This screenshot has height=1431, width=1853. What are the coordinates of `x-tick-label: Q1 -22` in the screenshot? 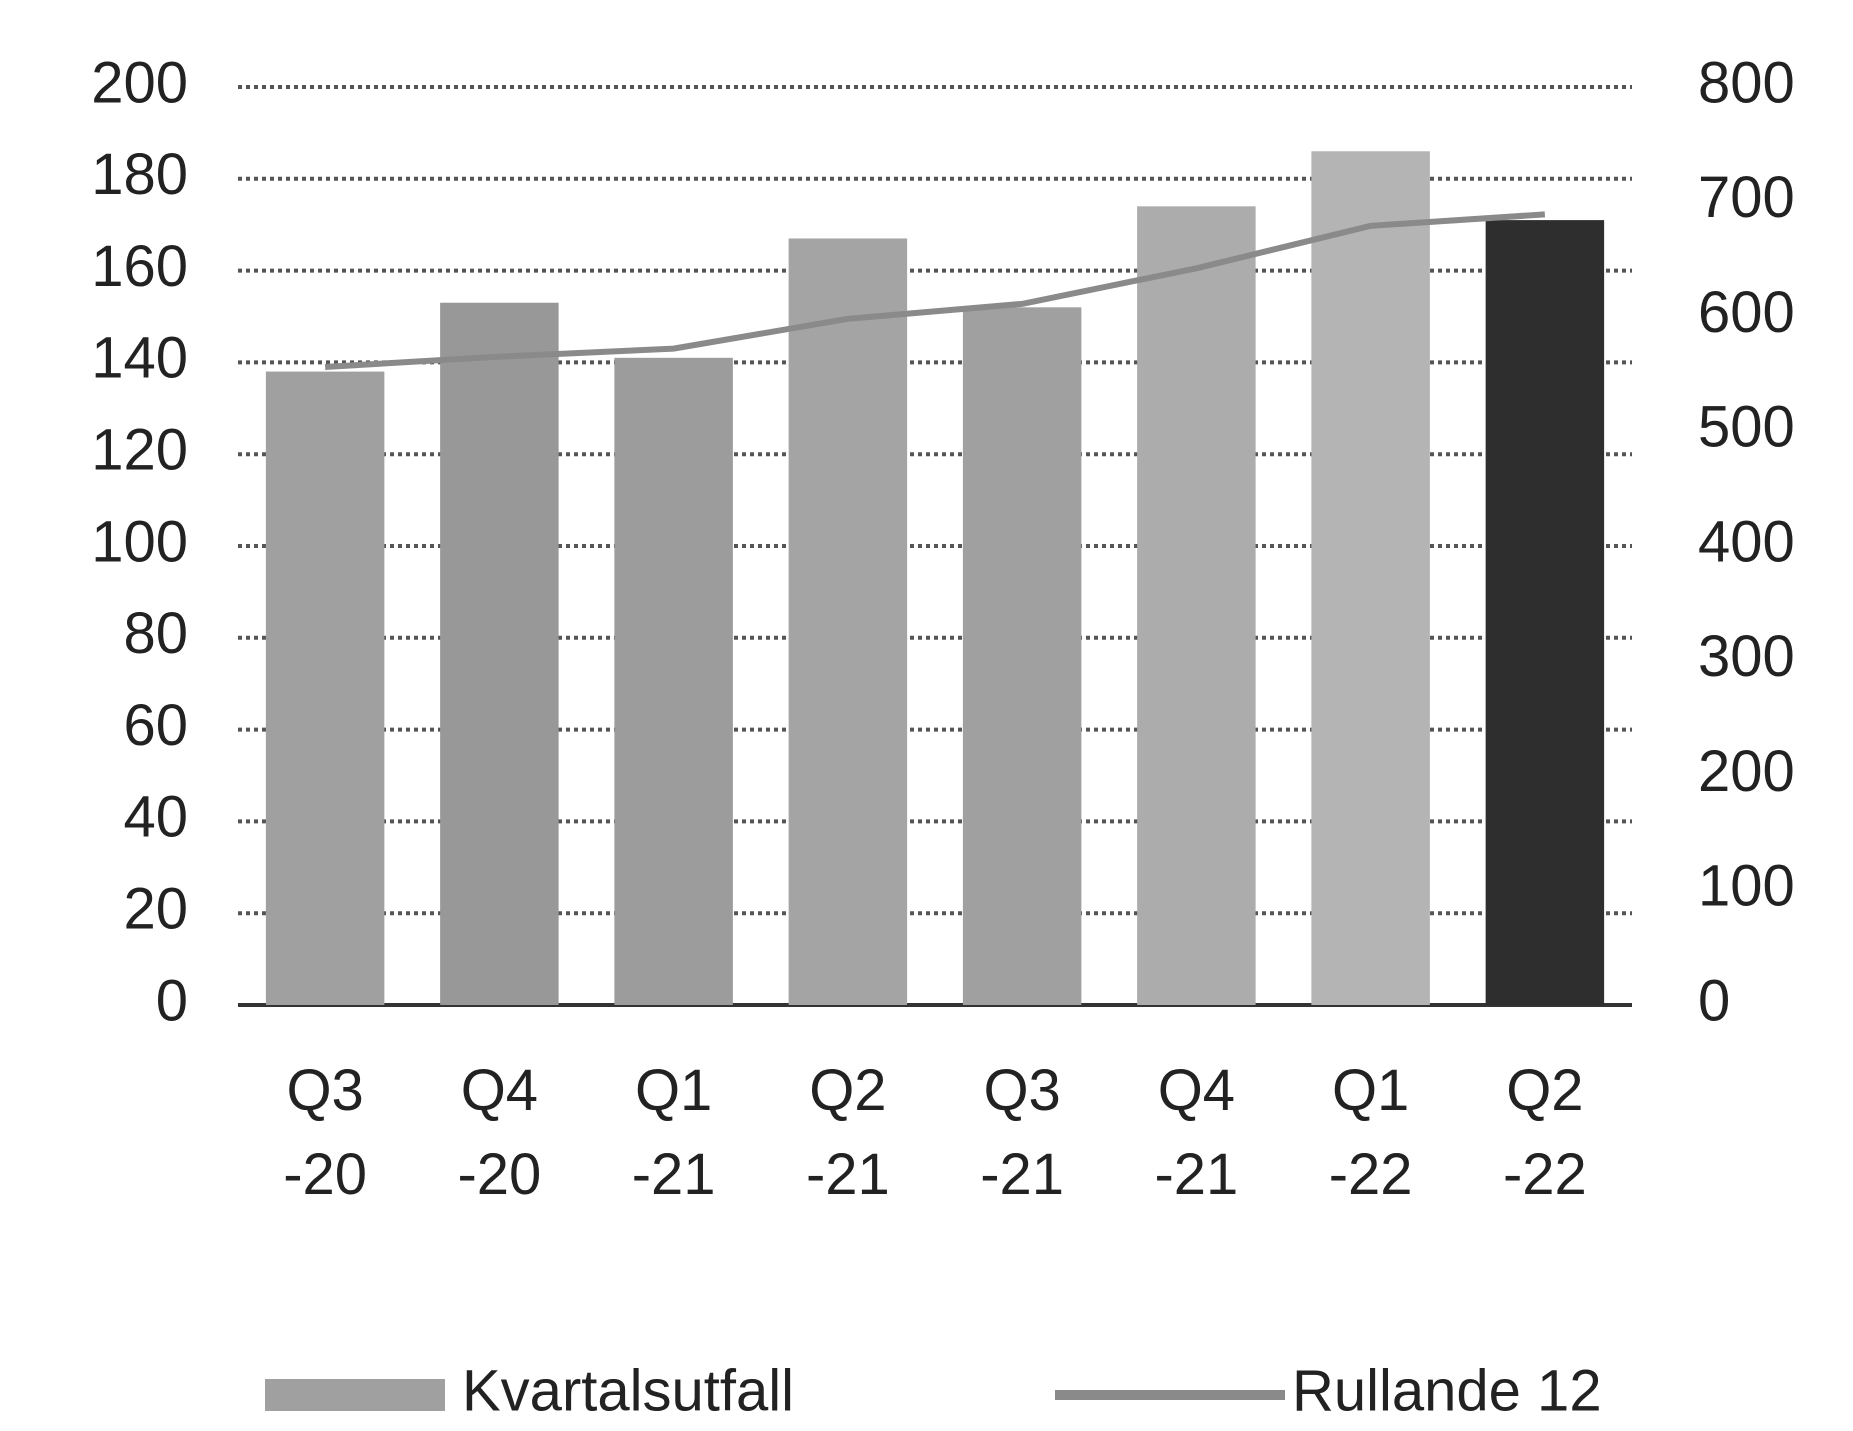 It's located at (1371, 1132).